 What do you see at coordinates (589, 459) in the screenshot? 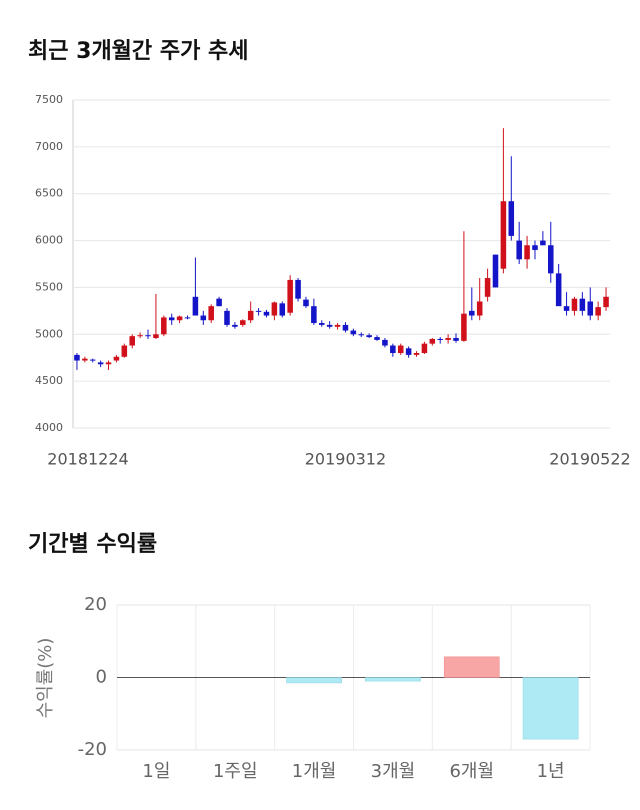
I see `x-tick-label: 20190522` at bounding box center [589, 459].